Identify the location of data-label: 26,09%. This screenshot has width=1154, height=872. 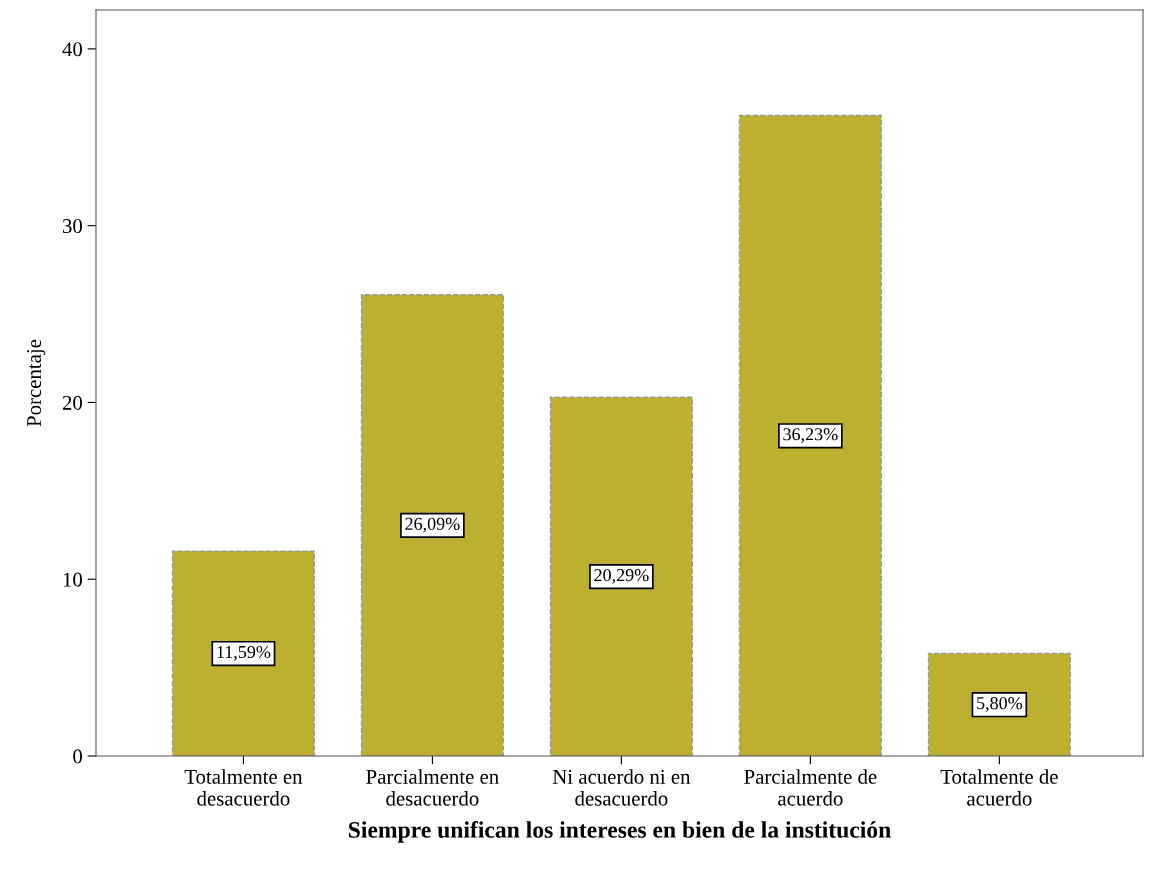
(432, 525).